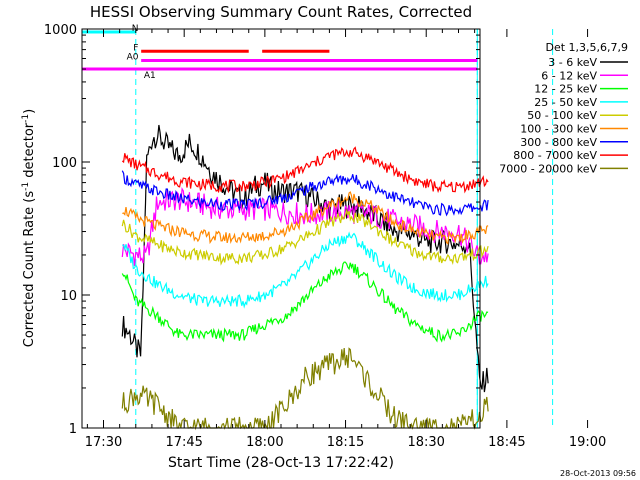 The height and width of the screenshot is (480, 640). Describe the element at coordinates (572, 62) in the screenshot. I see `legend-label: 3 - 6 keV` at that location.